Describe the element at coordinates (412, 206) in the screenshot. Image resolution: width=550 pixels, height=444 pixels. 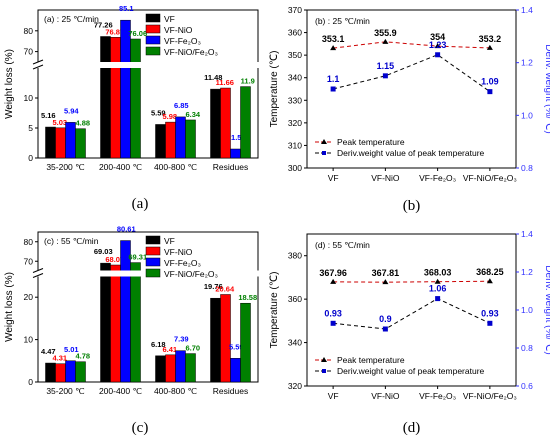
I see `panel-letter: (b)` at that location.